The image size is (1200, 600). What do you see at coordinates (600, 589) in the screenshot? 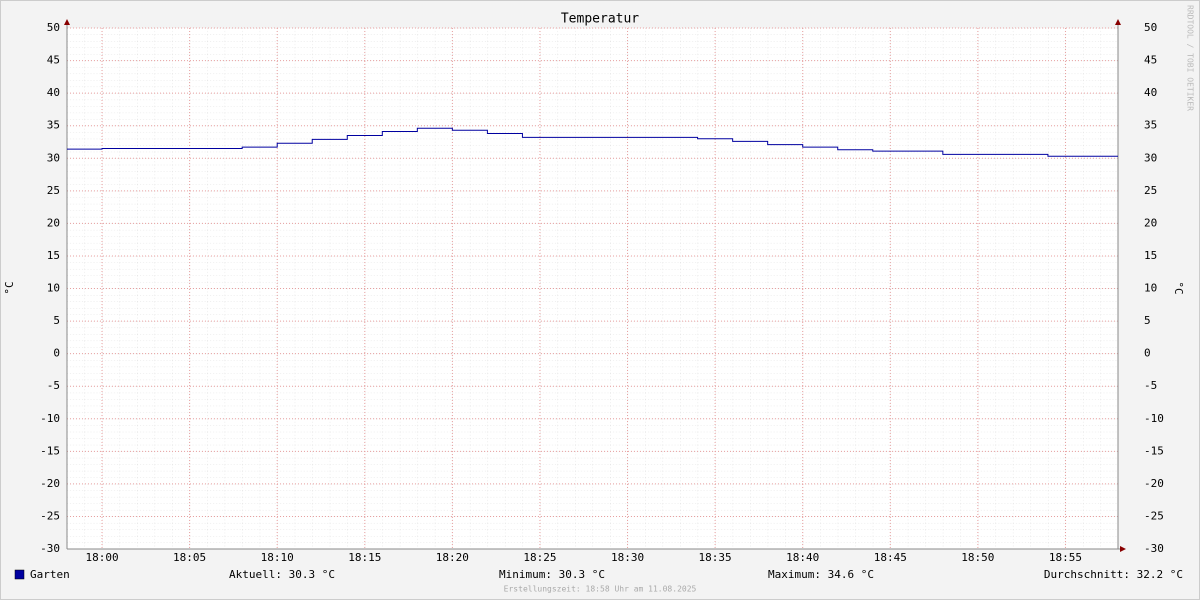
I see `footer: Erstellungszeit: 18:58 Uhr am 11.08.2025` at bounding box center [600, 589].